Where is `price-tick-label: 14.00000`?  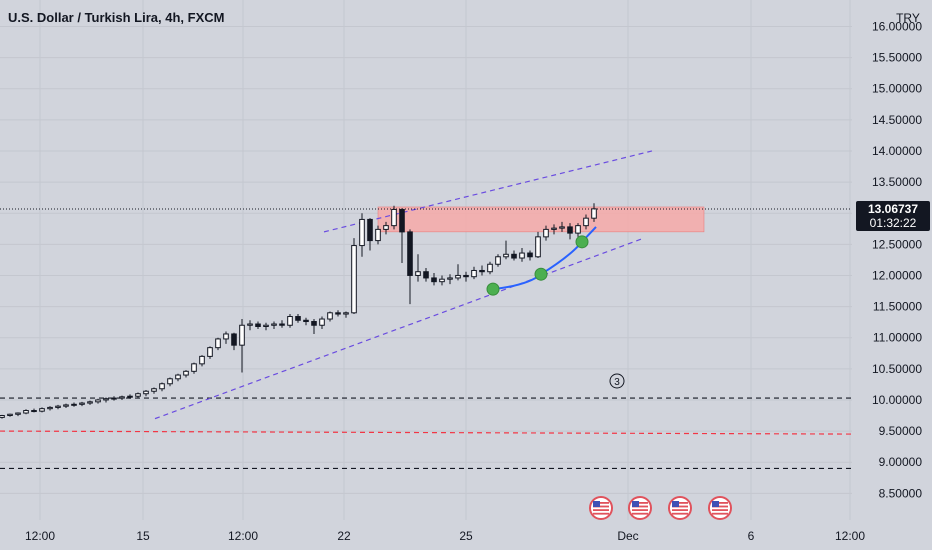
price-tick-label: 14.00000 is located at coordinates (897, 151).